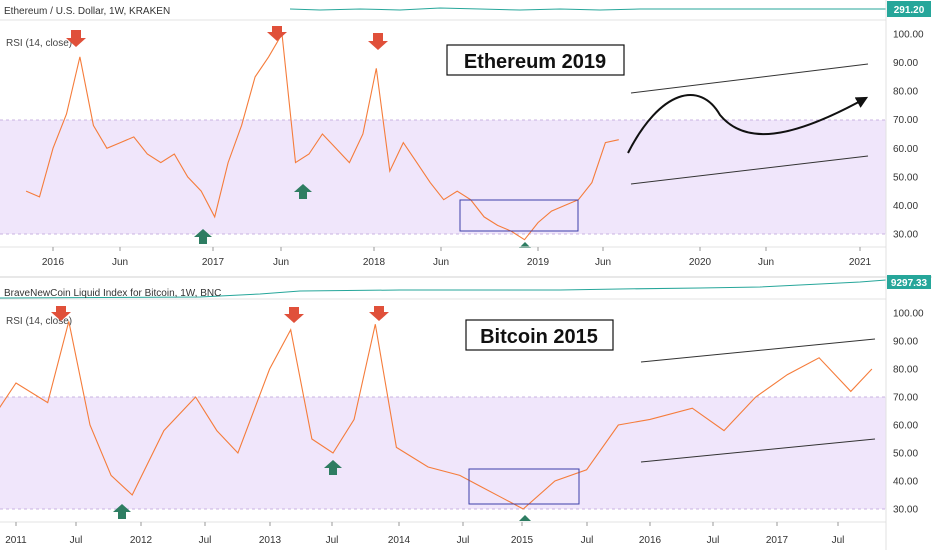  I want to click on eth-price-value: 291.20, so click(909, 10).